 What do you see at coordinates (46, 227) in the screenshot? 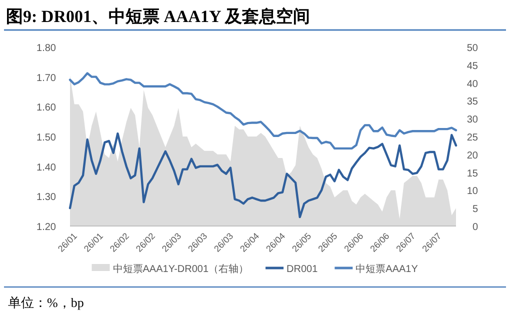
I see `y-tick-label: 1.20` at bounding box center [46, 227].